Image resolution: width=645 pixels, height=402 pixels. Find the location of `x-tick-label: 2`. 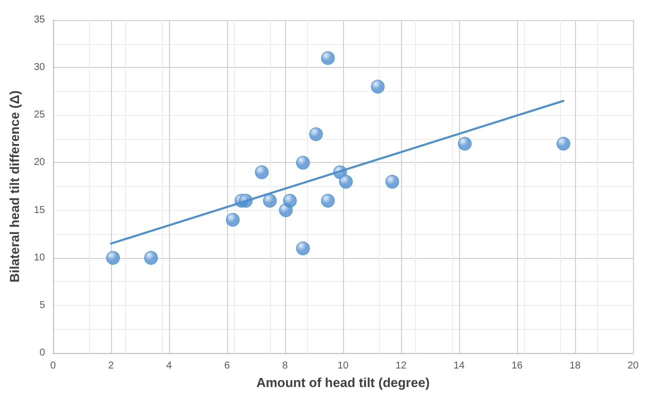

x-tick-label: 2 is located at coordinates (111, 366).